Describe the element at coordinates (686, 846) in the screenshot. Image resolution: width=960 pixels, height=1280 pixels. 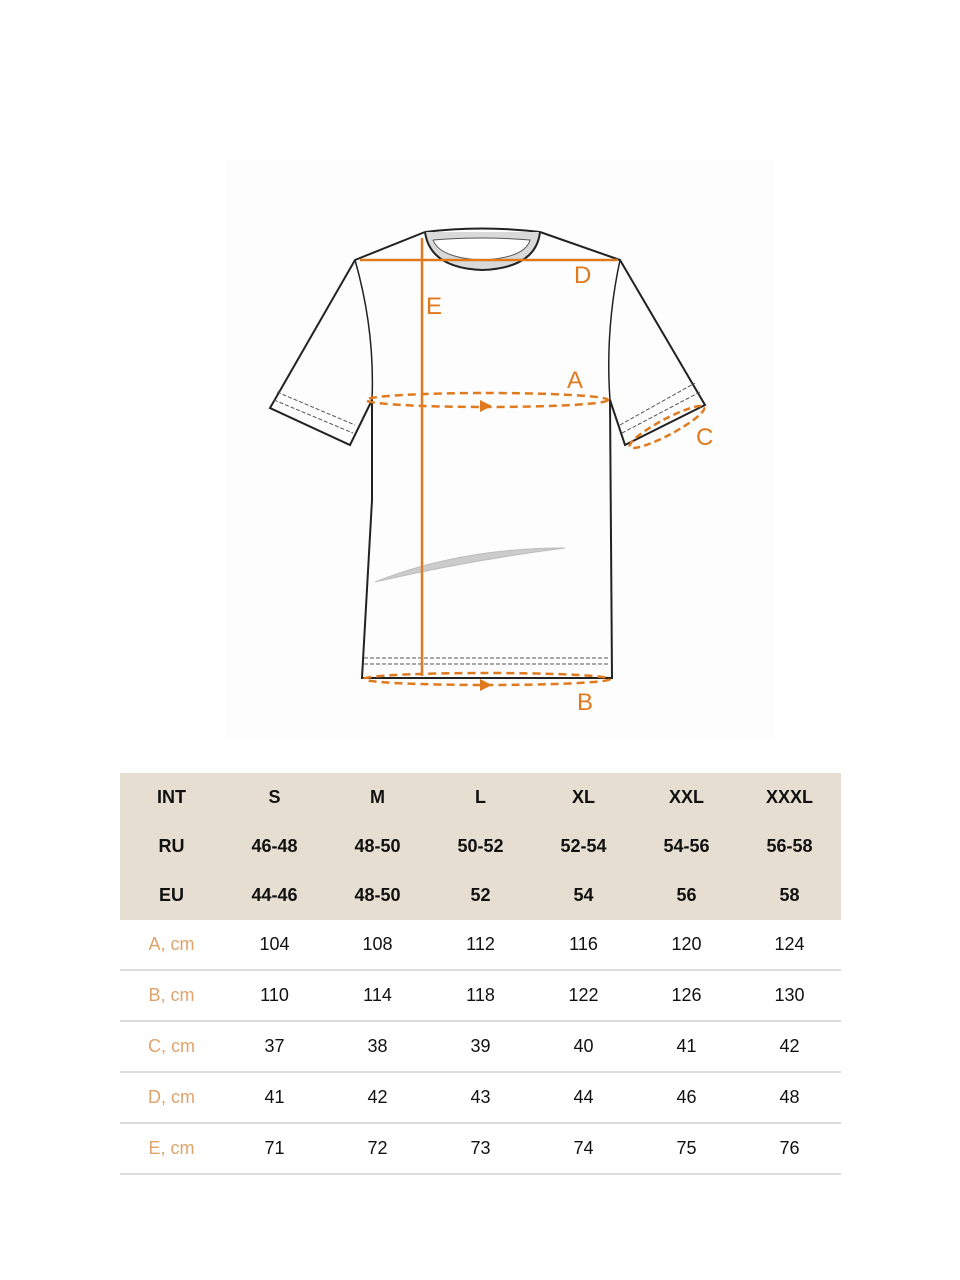
I see `table-cell: 54-56` at that location.